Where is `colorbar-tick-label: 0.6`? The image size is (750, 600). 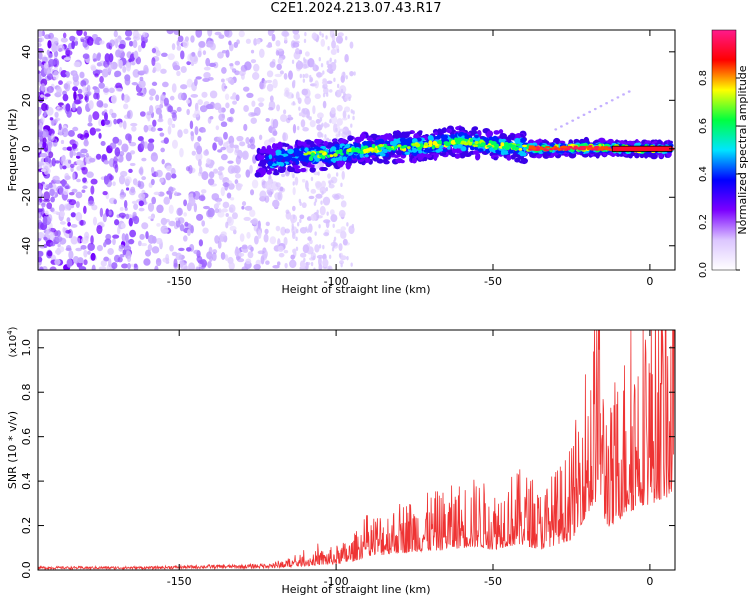
colorbar-tick-label: 0.6 is located at coordinates (703, 126).